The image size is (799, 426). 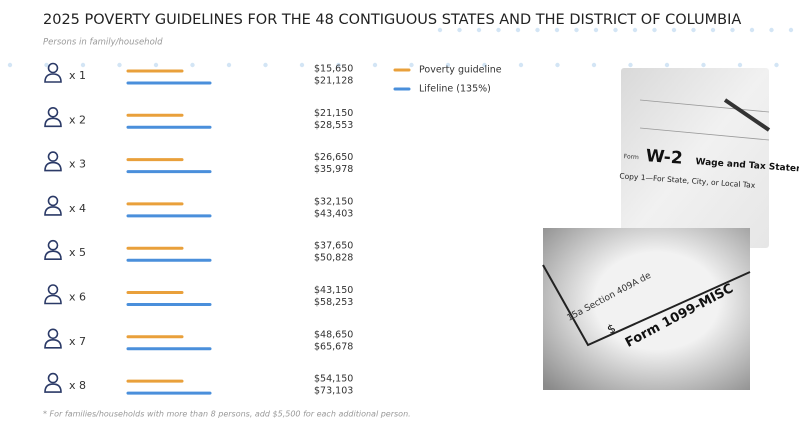 I want to click on row: x 3 $26,650$35,978, so click(x=198, y=163).